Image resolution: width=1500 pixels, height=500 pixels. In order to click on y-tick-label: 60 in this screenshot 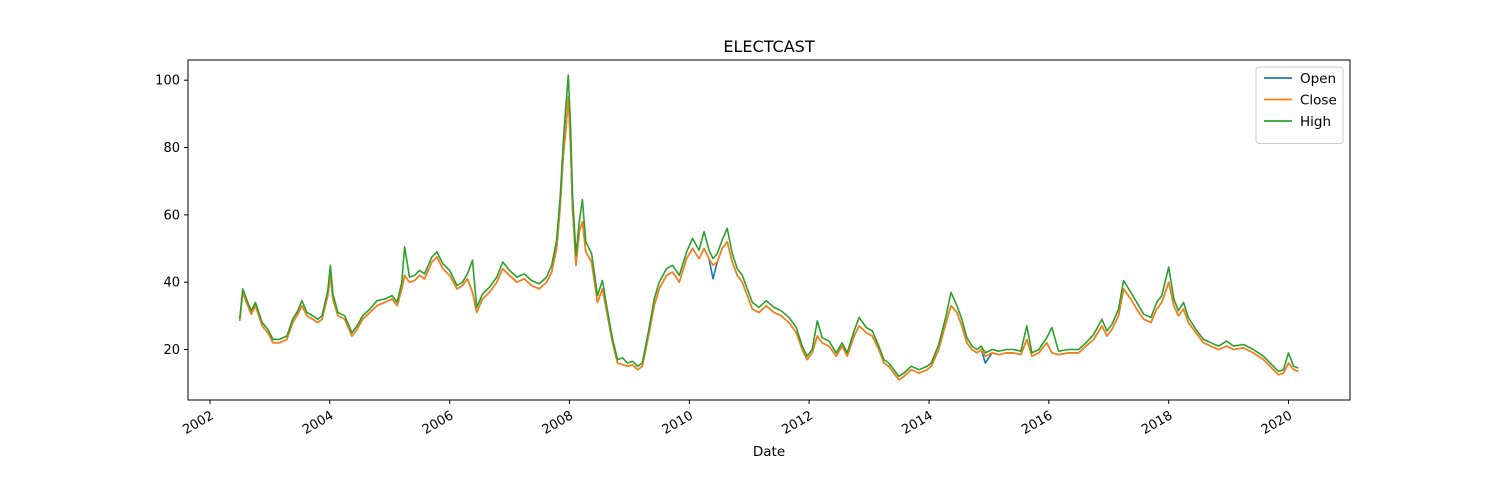, I will do `click(171, 215)`.